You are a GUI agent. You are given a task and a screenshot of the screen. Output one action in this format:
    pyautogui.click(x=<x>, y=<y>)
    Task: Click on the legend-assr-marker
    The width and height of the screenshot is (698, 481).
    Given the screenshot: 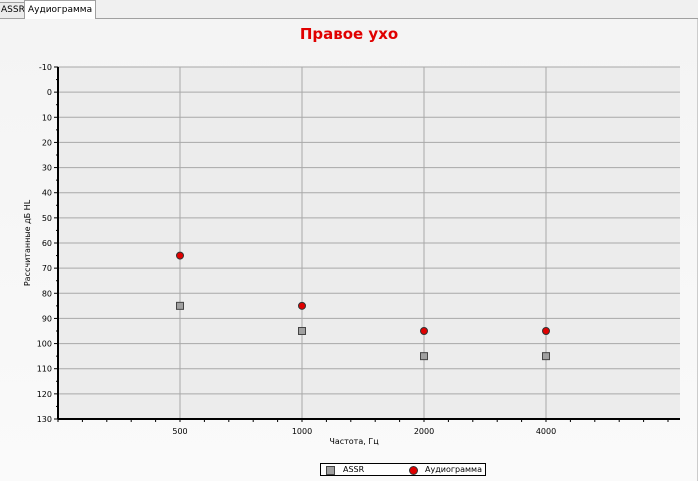 What is the action you would take?
    pyautogui.click(x=330, y=470)
    